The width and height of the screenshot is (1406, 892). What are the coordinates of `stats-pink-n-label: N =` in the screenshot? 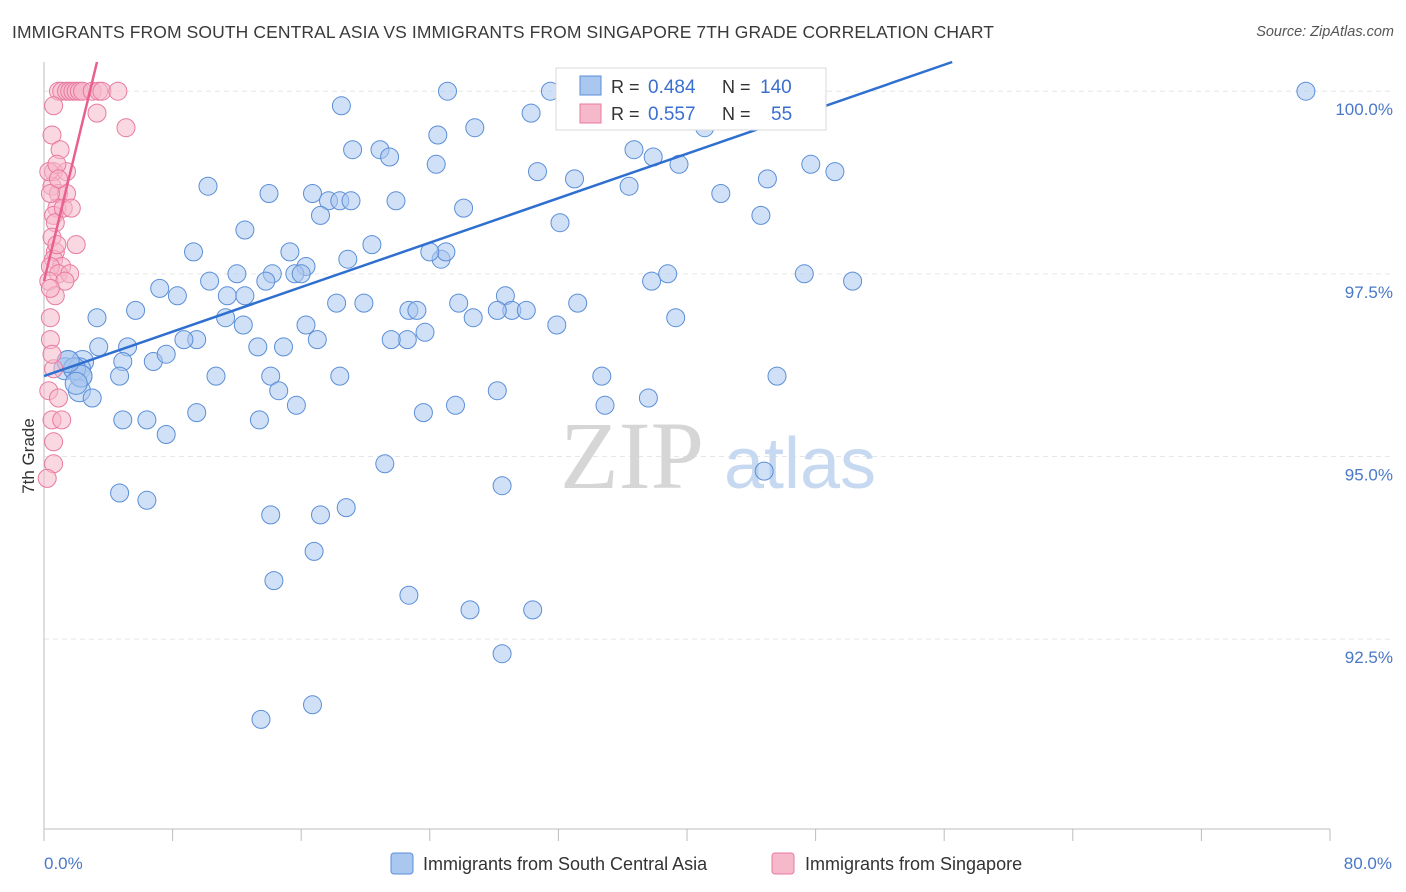 It's located at (736, 114).